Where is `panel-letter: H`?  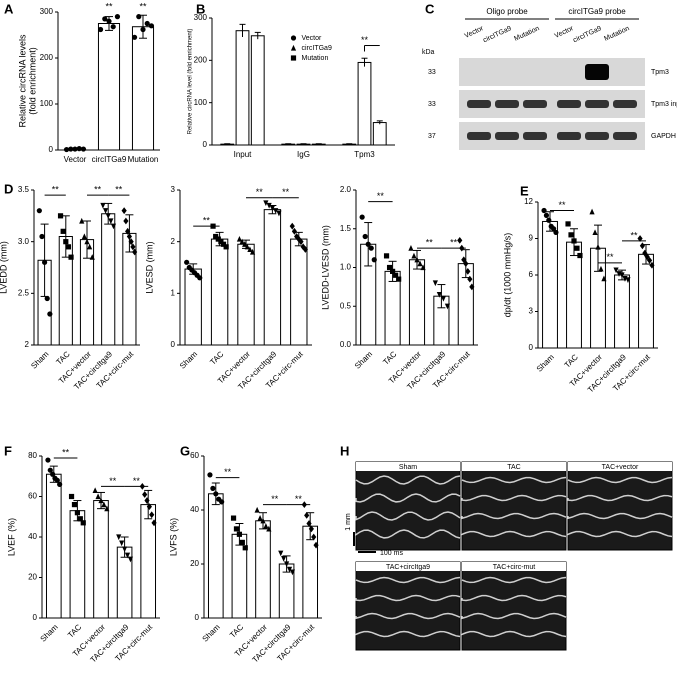
panel-letter: H is located at coordinates (344, 450).